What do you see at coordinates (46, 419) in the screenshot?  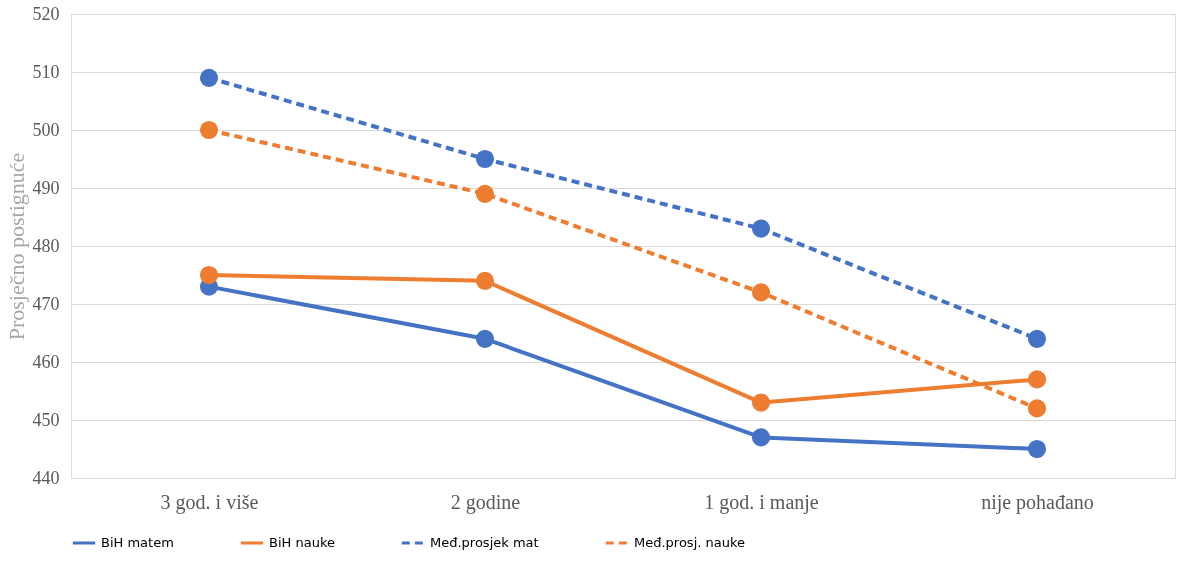 I see `y-tick-label: 450` at bounding box center [46, 419].